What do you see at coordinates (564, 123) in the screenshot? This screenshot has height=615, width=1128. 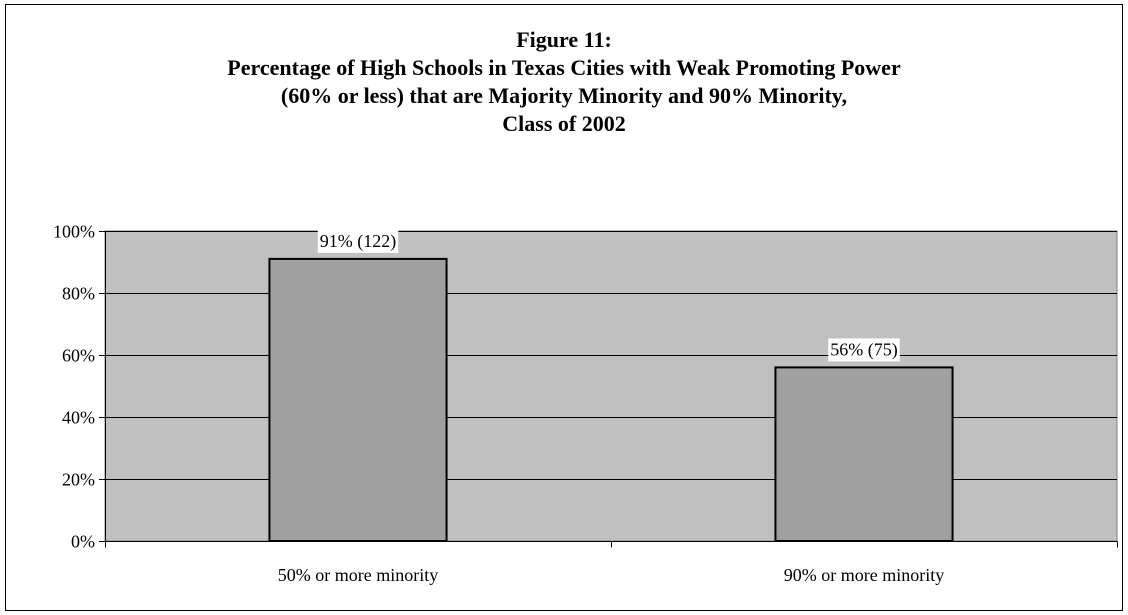 I see `chart-title-line-4: Class of 2002` at bounding box center [564, 123].